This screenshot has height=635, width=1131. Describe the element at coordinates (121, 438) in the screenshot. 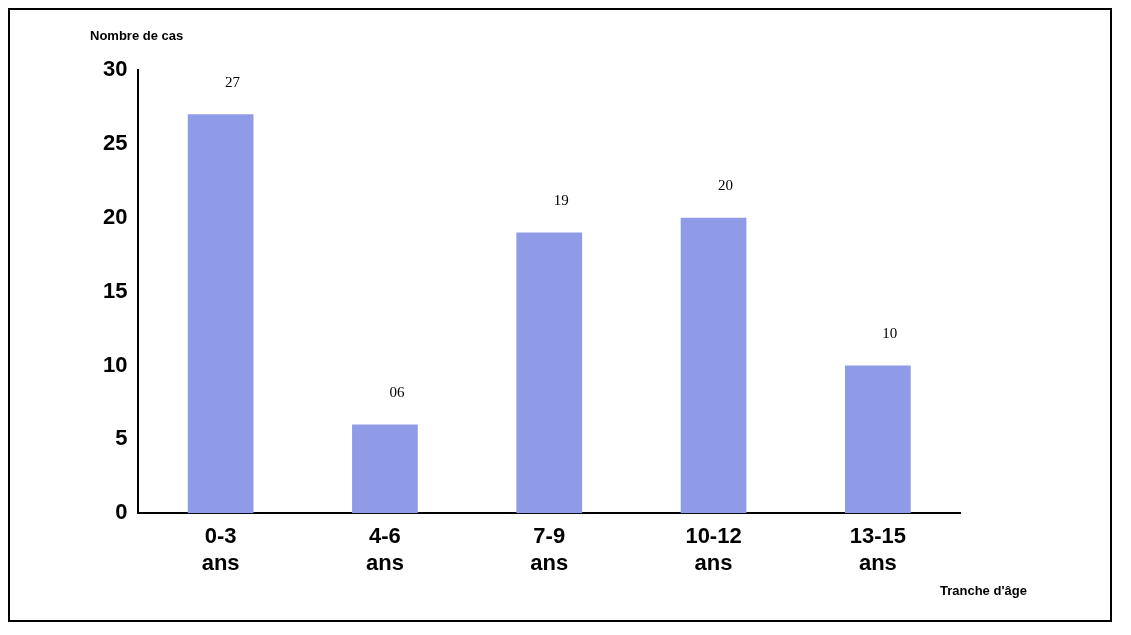

I see `y-tick-label: 5` at that location.